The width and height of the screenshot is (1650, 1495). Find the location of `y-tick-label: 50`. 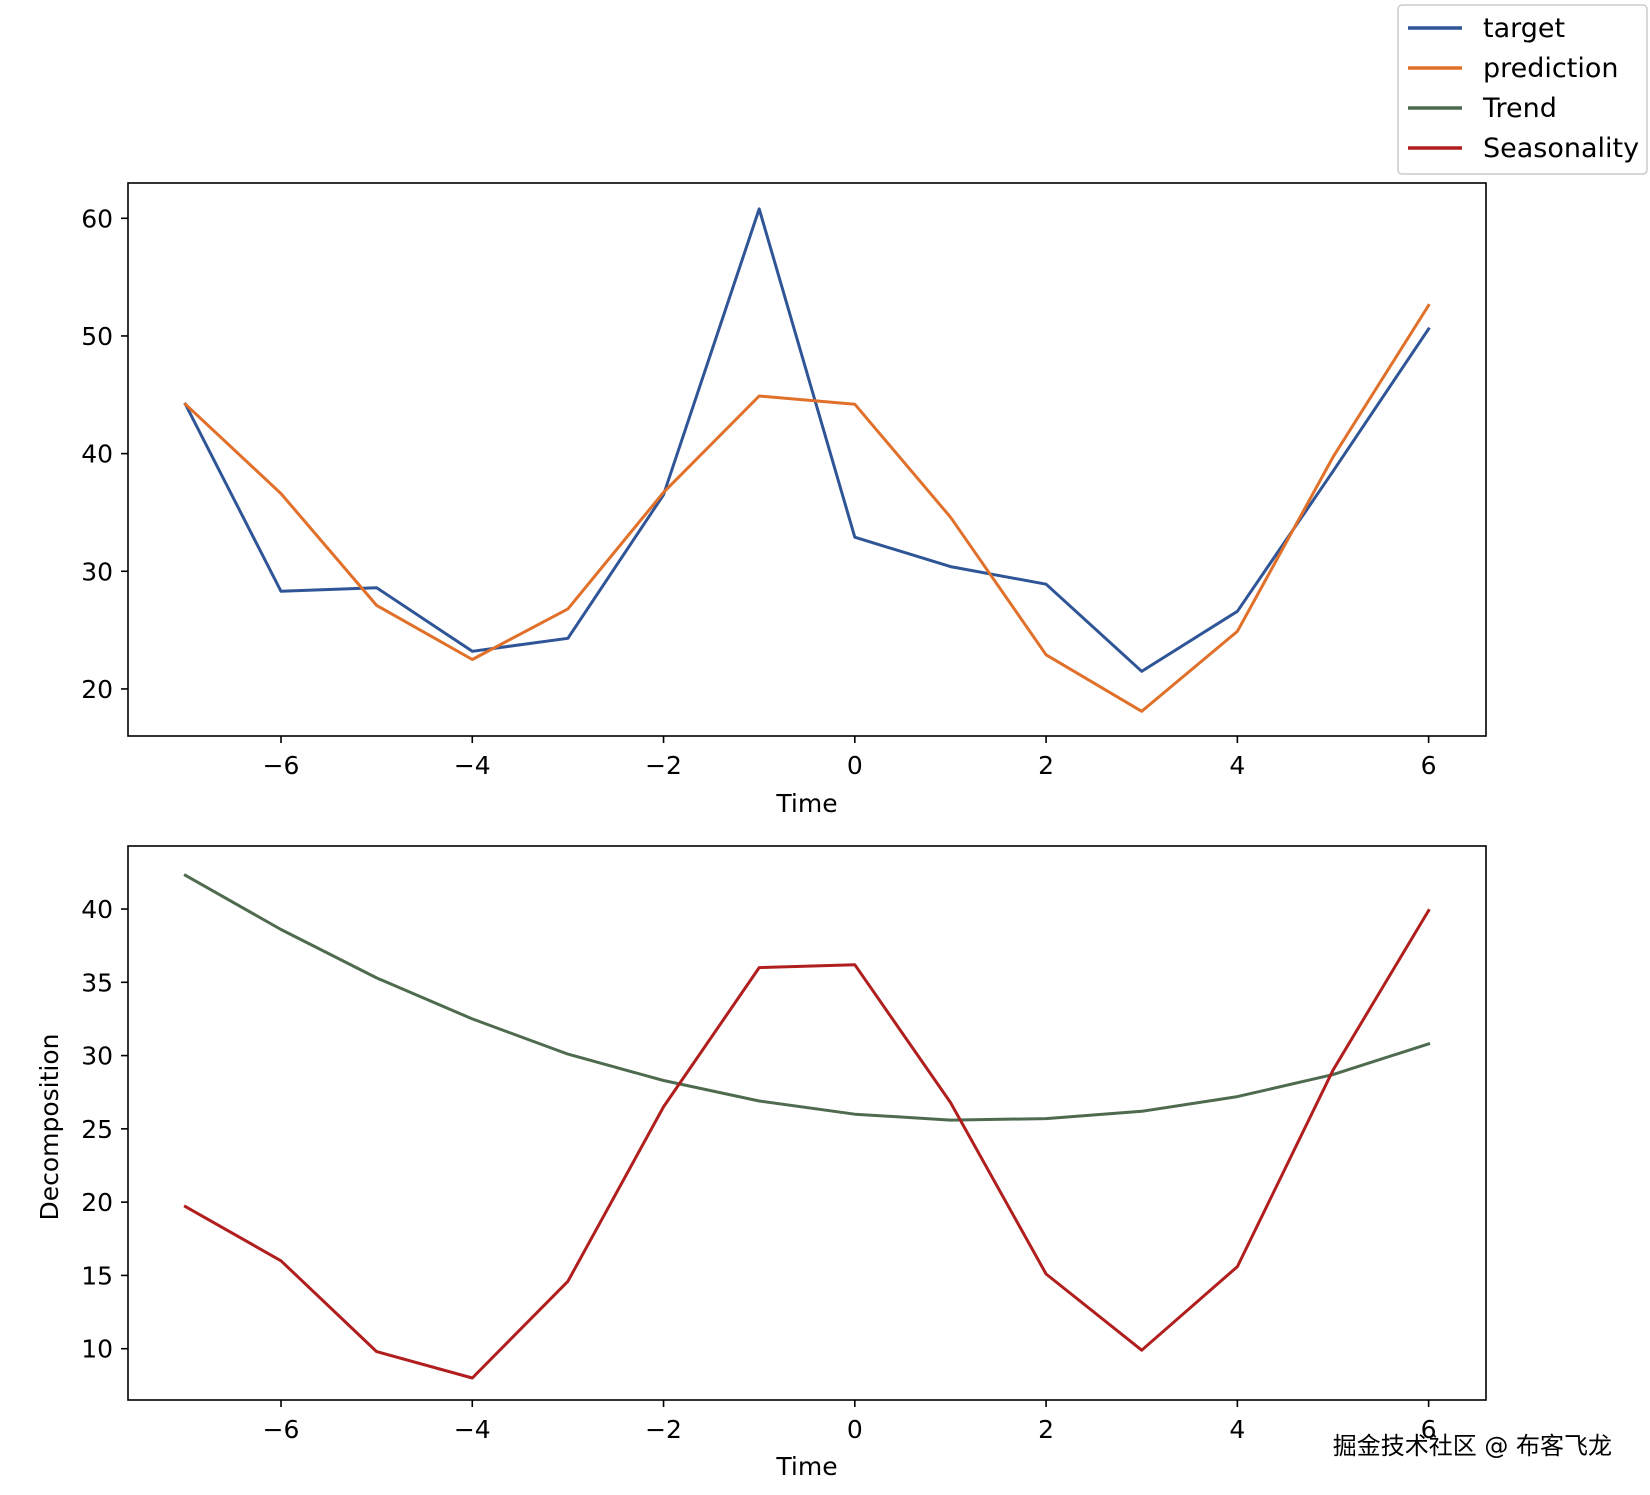

y-tick-label: 50 is located at coordinates (97, 336).